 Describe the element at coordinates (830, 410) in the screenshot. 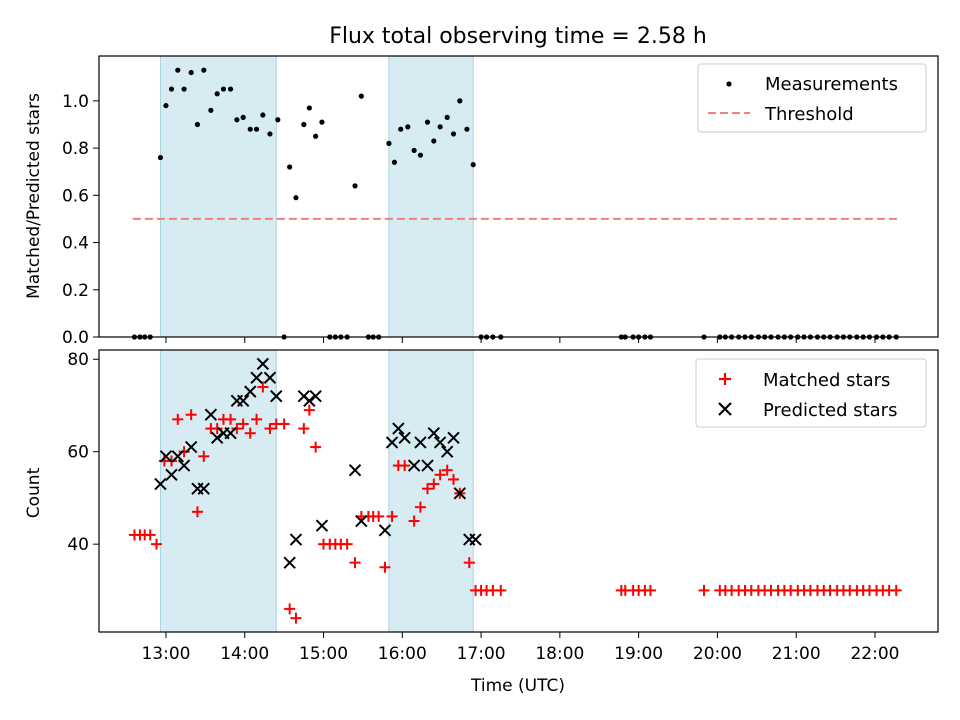

I see `legend-predicted-label: Predicted stars` at that location.